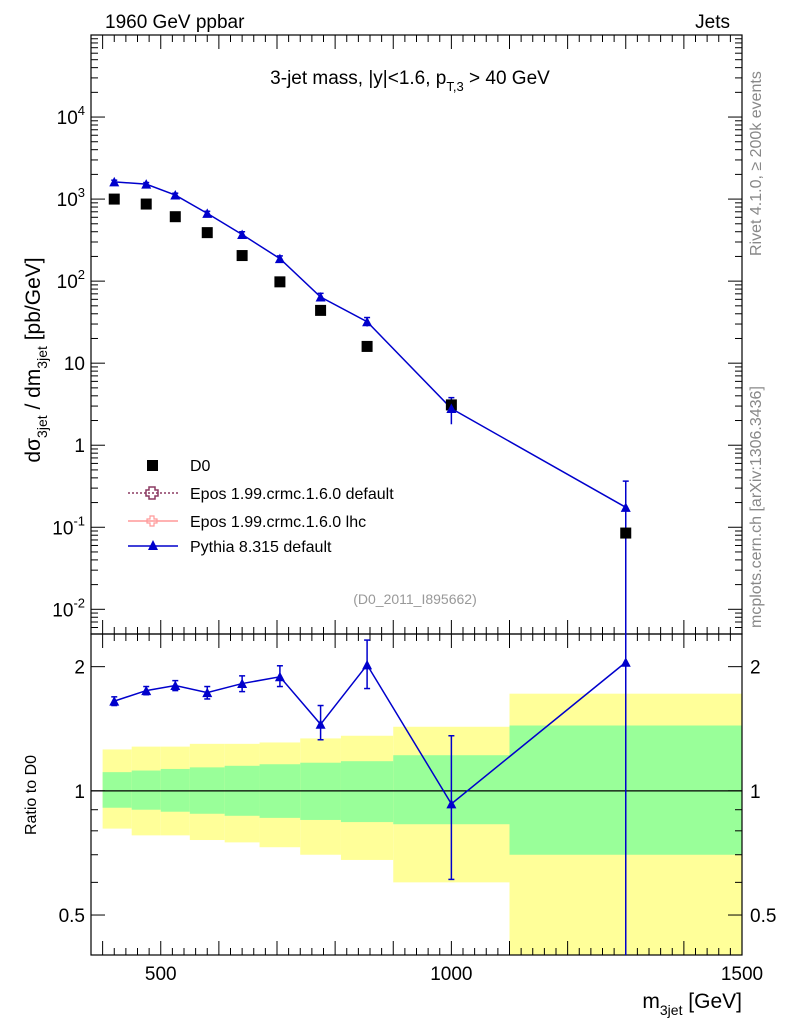  I want to click on main-title-tail: > 40 GeV, so click(507, 78).